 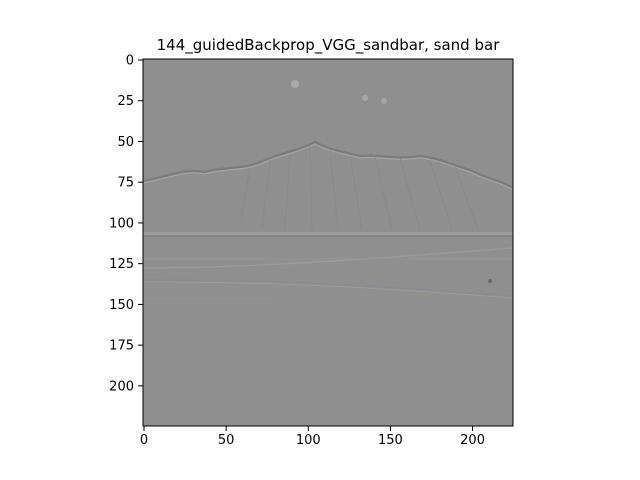 I want to click on x-tick-label: 100, so click(x=308, y=440).